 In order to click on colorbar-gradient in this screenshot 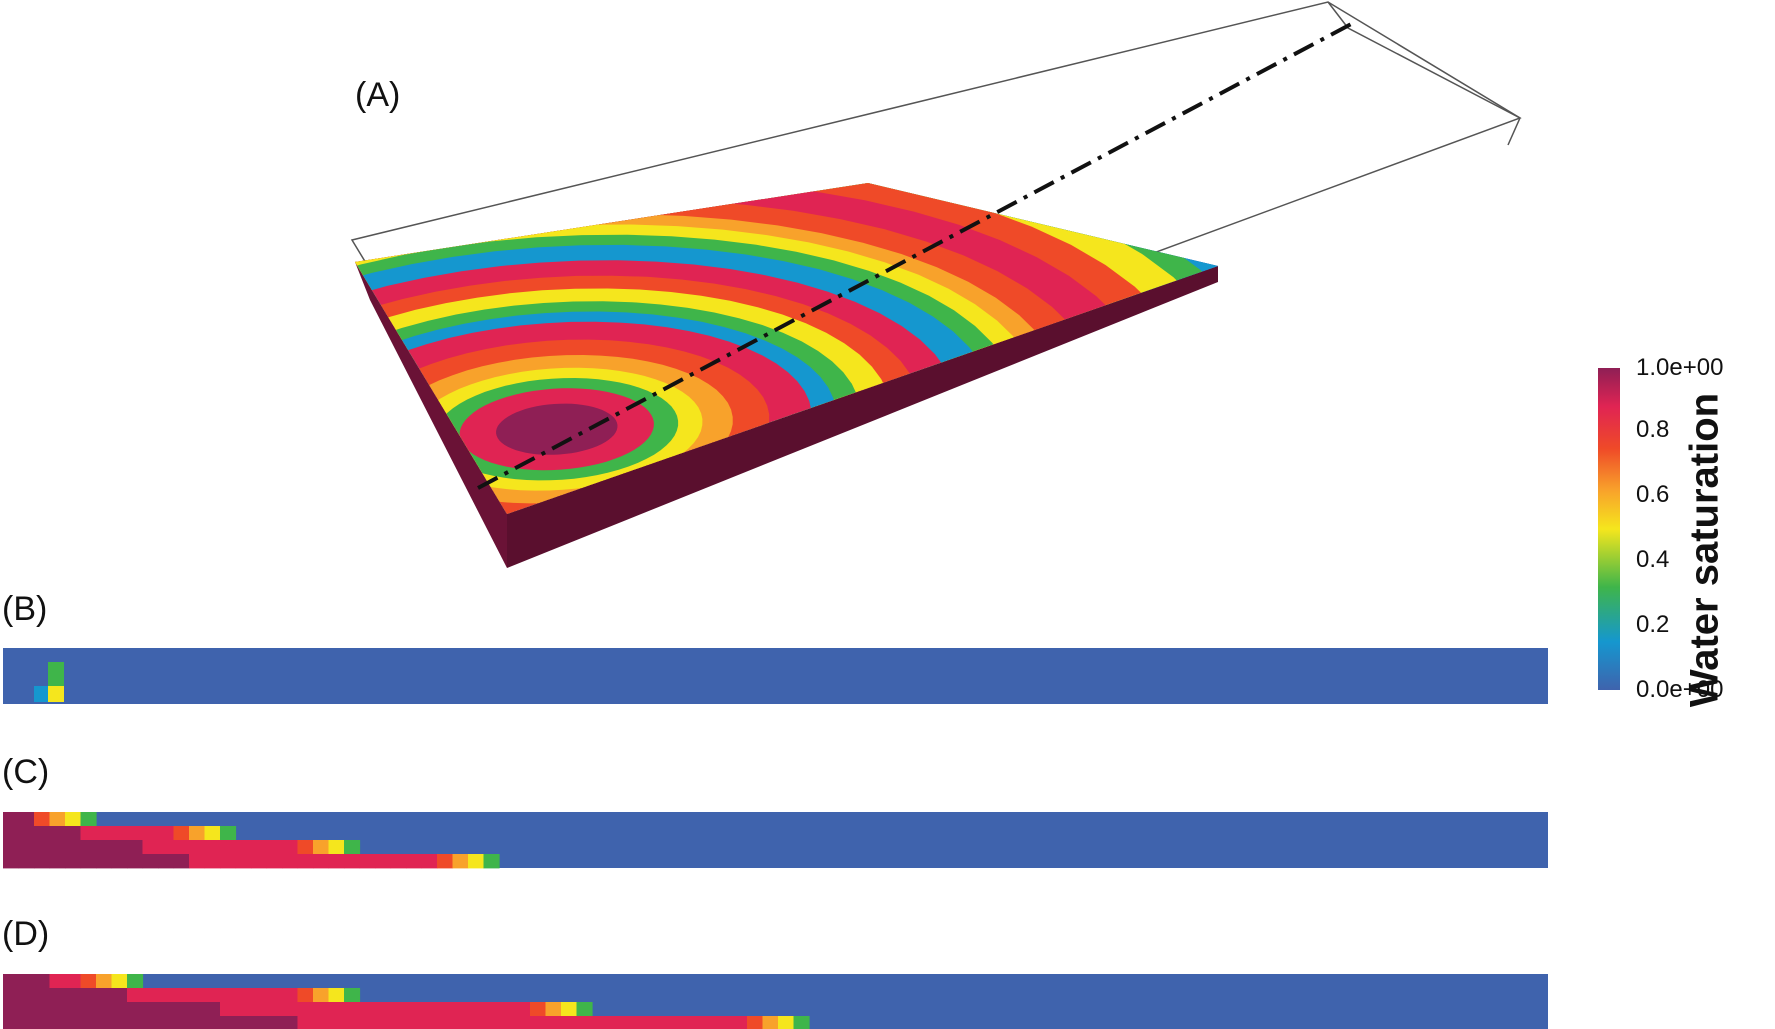, I will do `click(1609, 529)`.